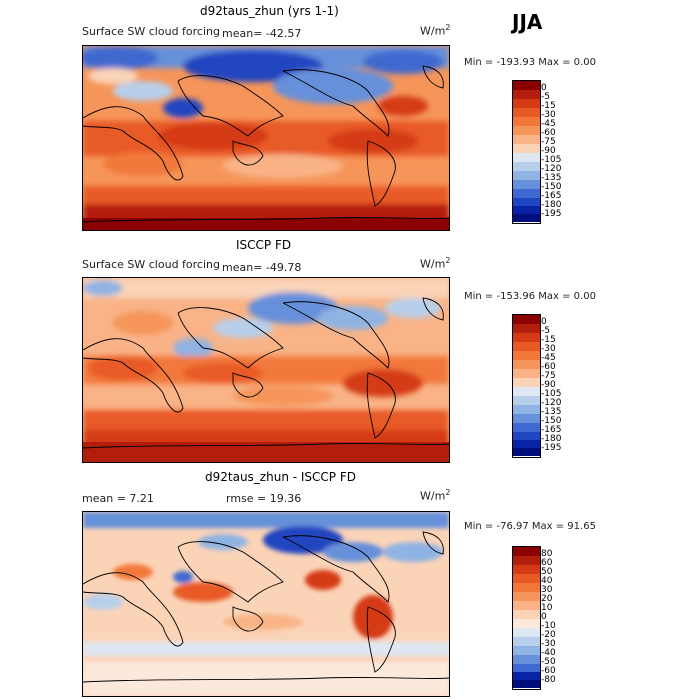 This screenshot has width=700, height=700. Describe the element at coordinates (435, 495) in the screenshot. I see `panel3-units: W/m2` at that location.